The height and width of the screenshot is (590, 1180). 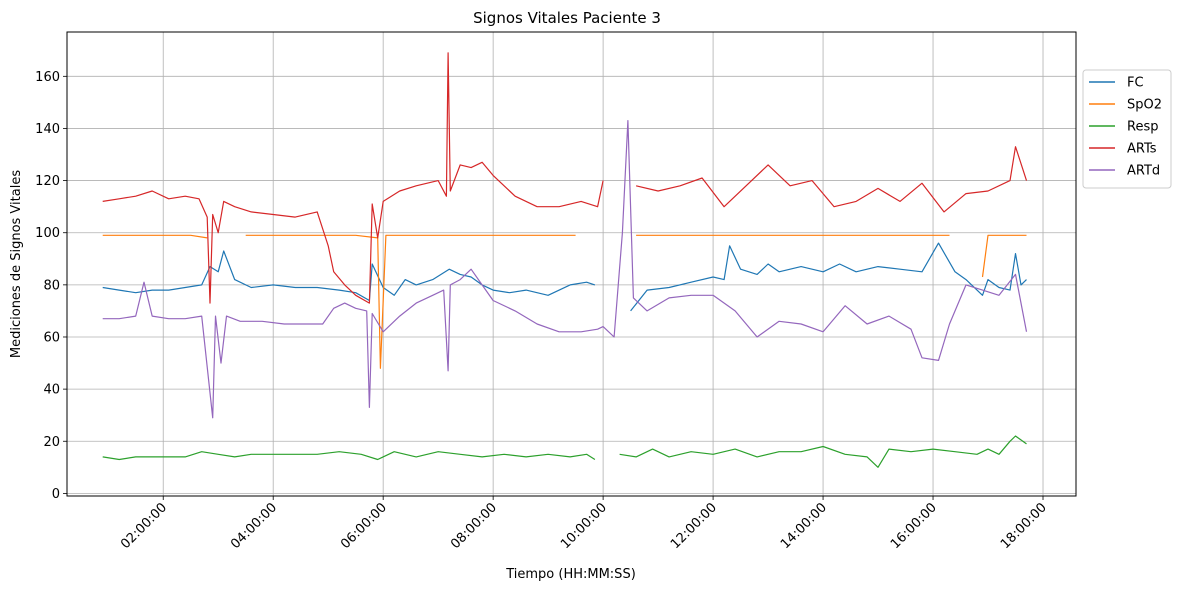 I want to click on legend-box, so click(x=1127, y=129).